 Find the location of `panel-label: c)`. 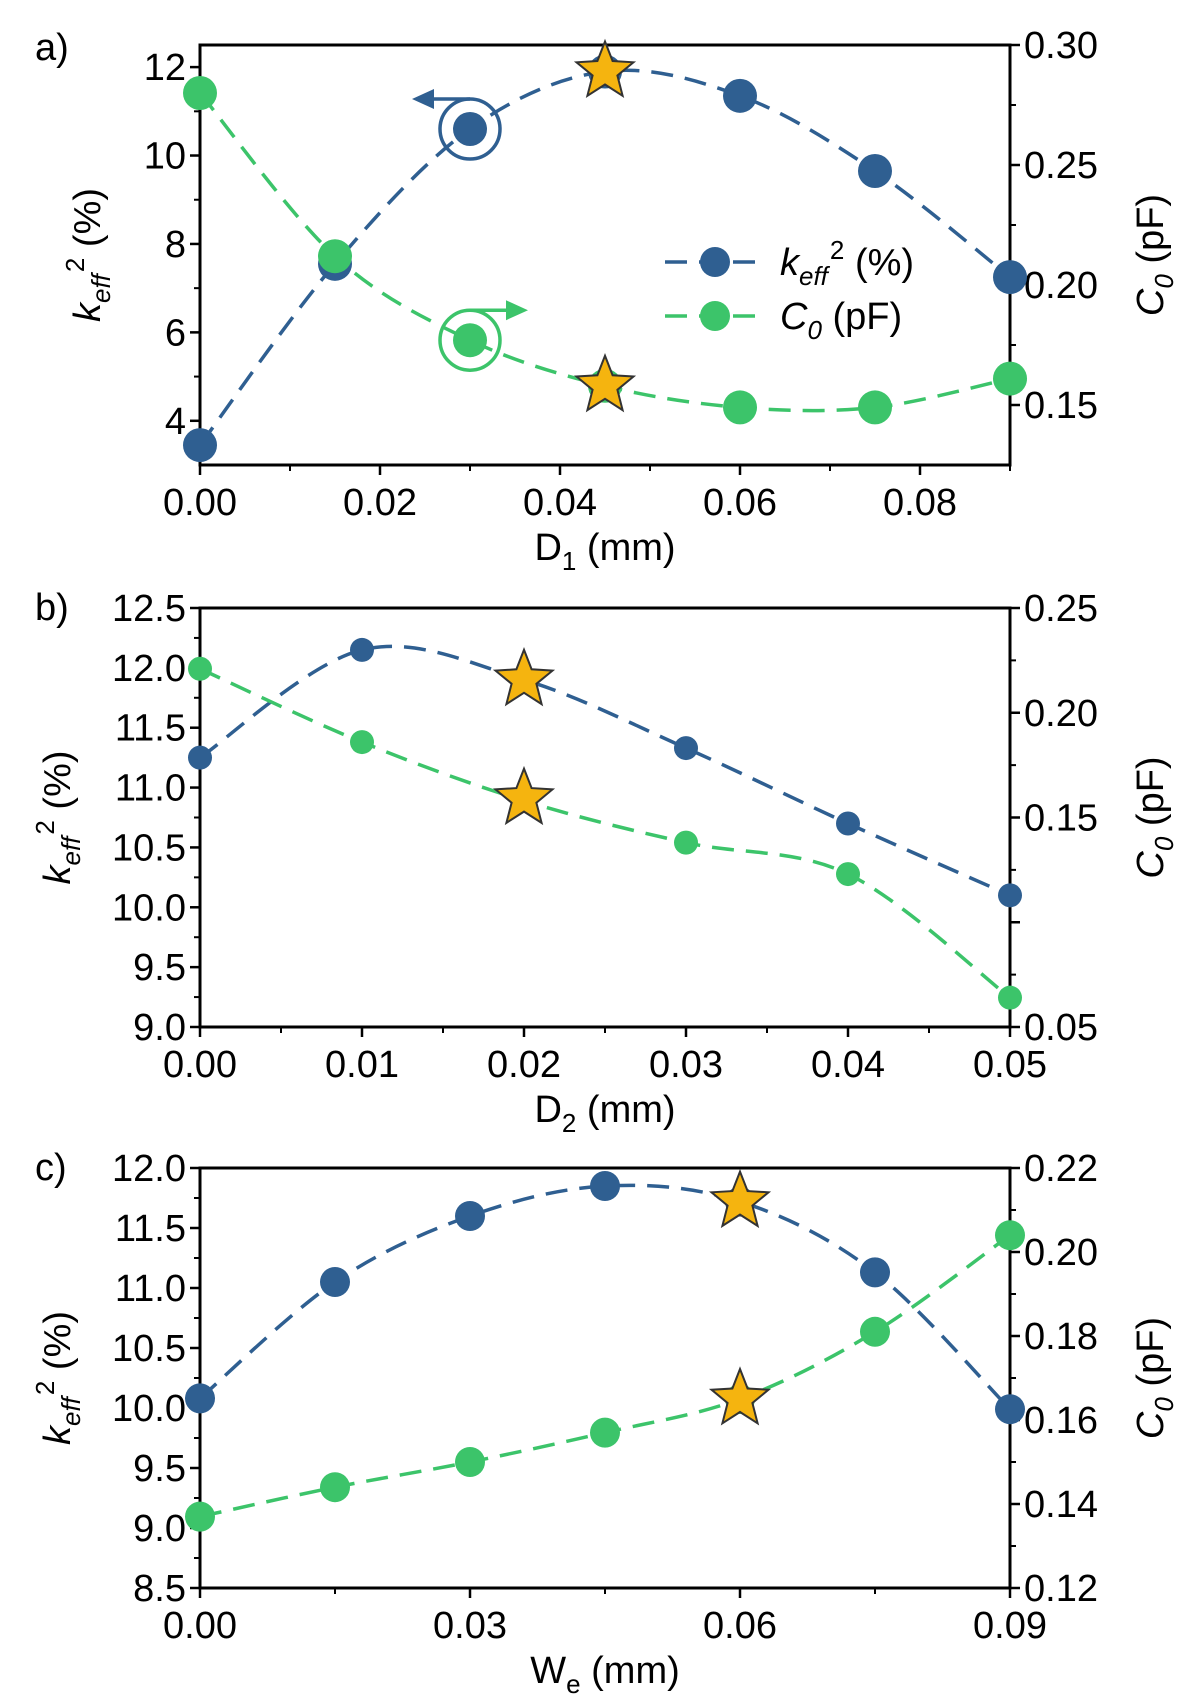

panel-label: c) is located at coordinates (51, 1168).